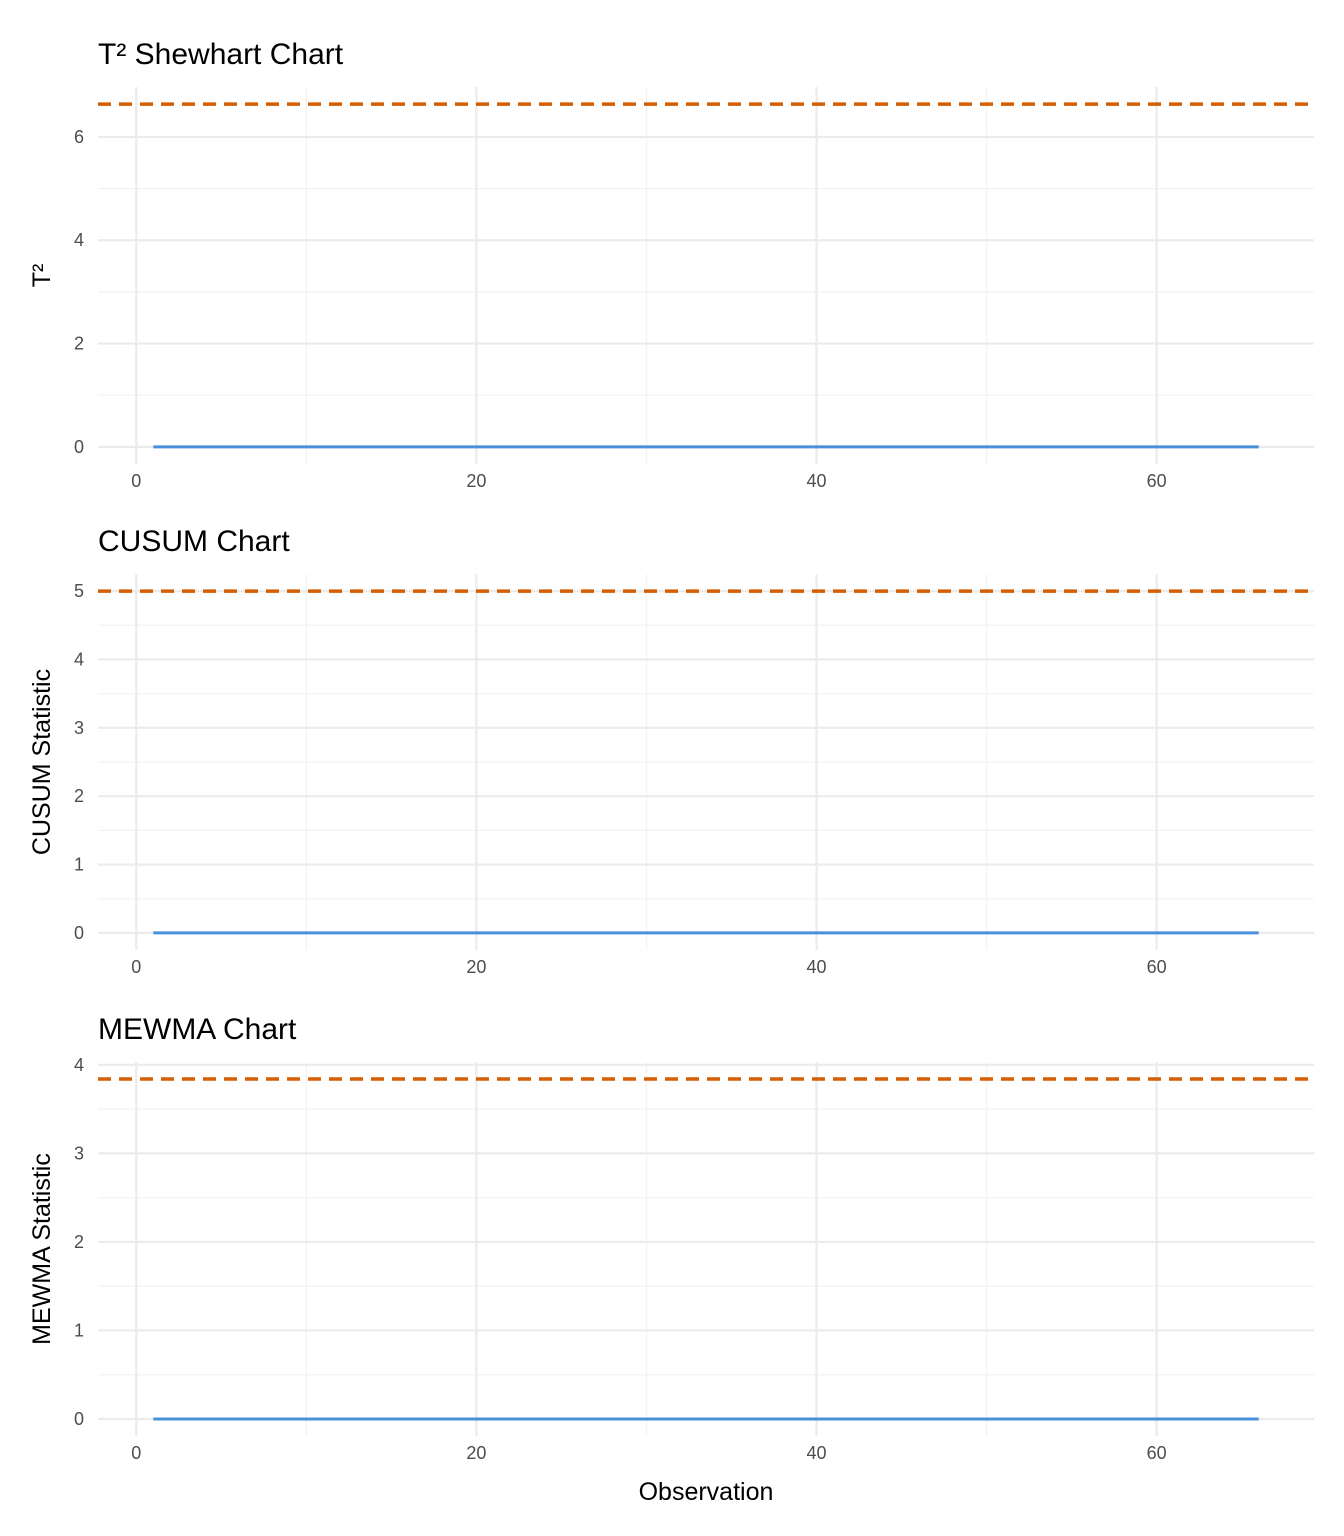 Image resolution: width=1344 pixels, height=1536 pixels. Describe the element at coordinates (706, 1492) in the screenshot. I see `x-axis-label: Observation` at that location.